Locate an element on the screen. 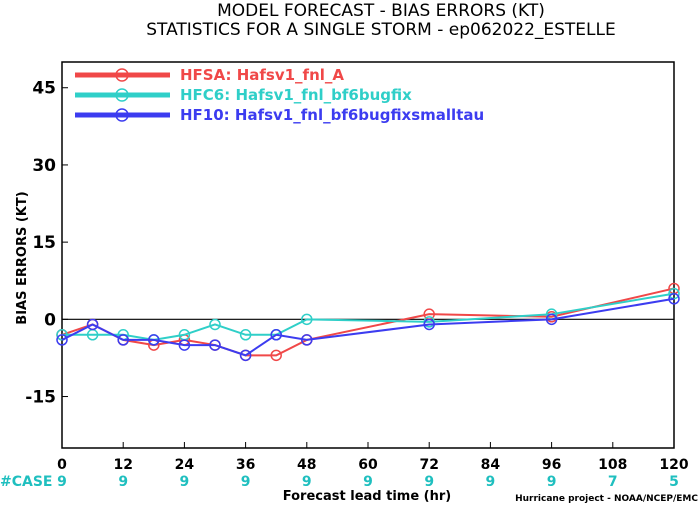 The width and height of the screenshot is (700, 506). case-count: 5 is located at coordinates (674, 482).